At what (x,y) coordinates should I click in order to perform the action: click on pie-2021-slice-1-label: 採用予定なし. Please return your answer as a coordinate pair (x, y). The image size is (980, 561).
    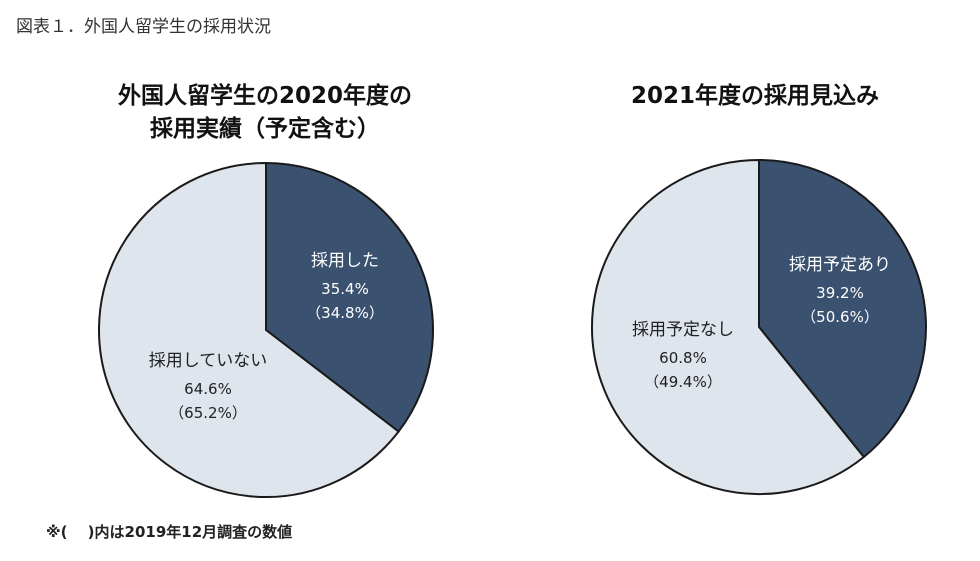
    Looking at the image, I should click on (683, 330).